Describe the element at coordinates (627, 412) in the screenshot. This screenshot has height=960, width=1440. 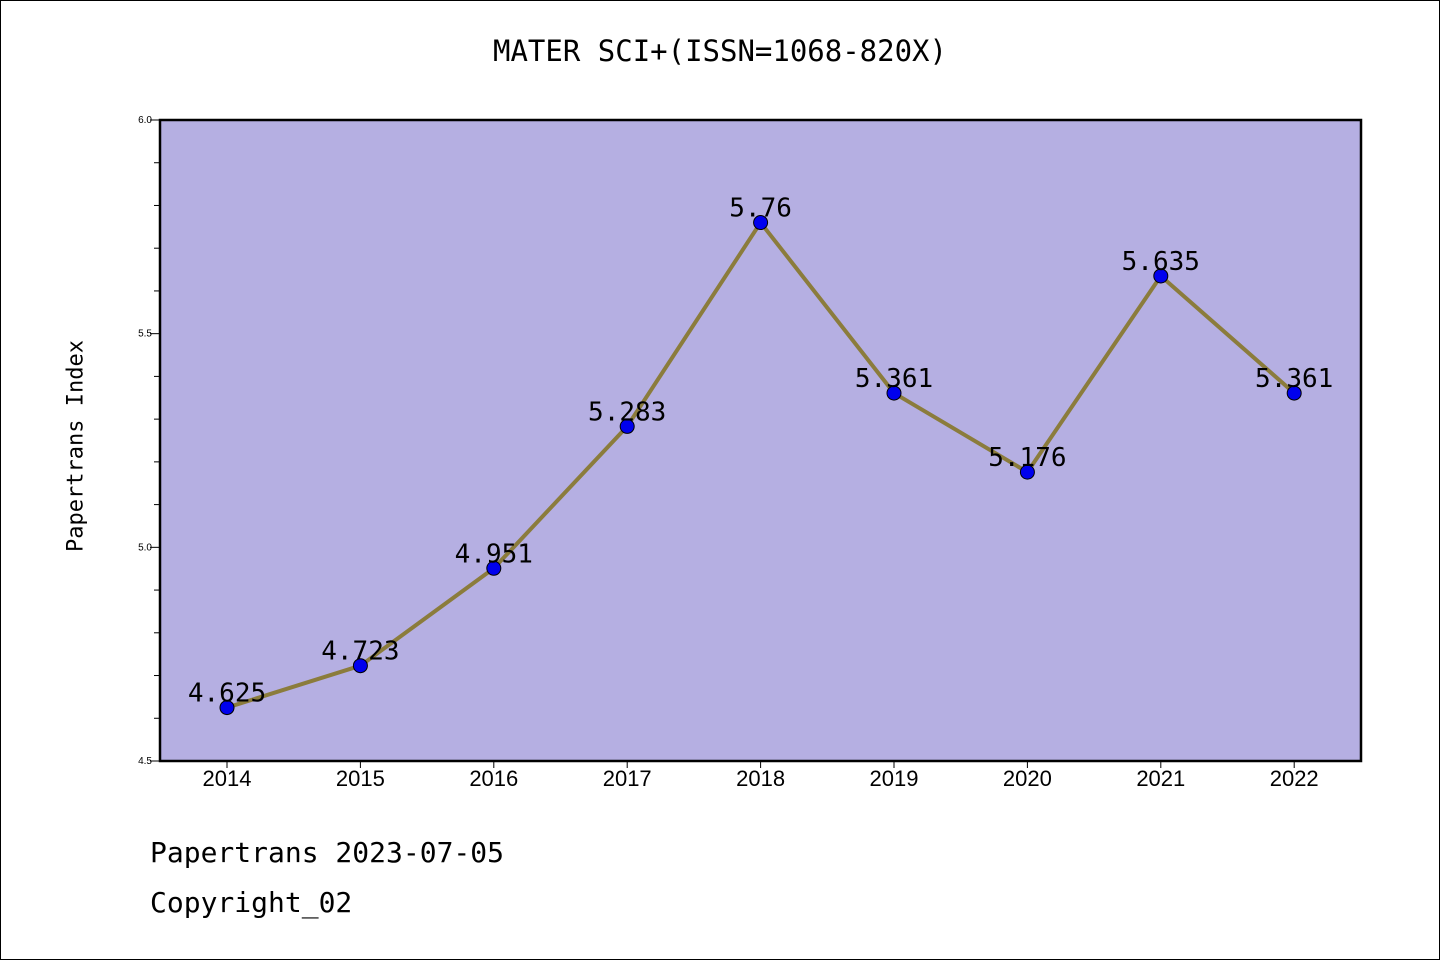
I see `data-label: 5.283` at that location.